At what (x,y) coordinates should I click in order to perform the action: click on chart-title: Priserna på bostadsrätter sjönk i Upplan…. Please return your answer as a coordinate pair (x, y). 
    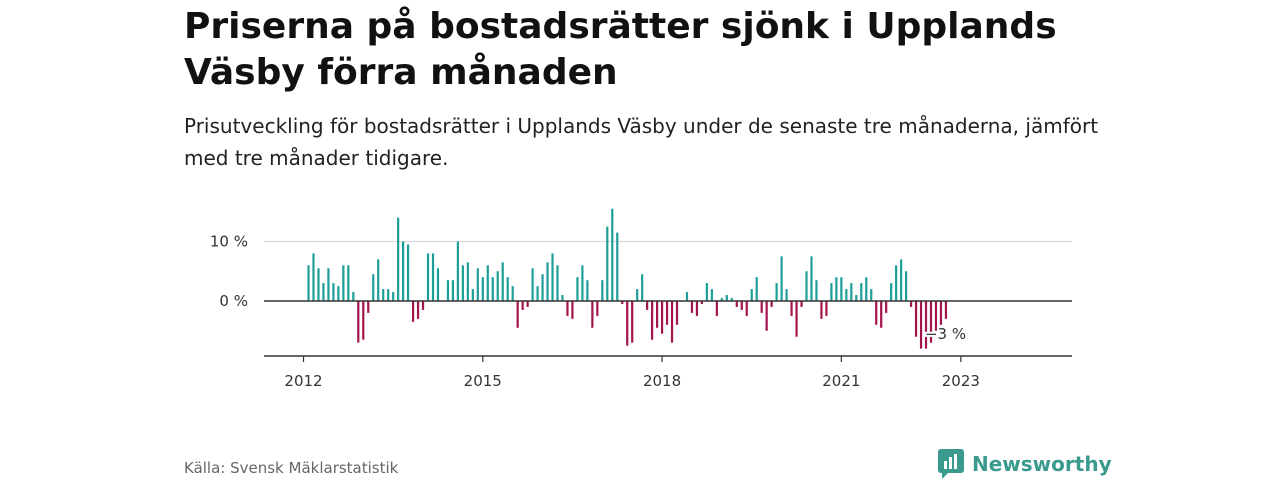
    Looking at the image, I should click on (620, 49).